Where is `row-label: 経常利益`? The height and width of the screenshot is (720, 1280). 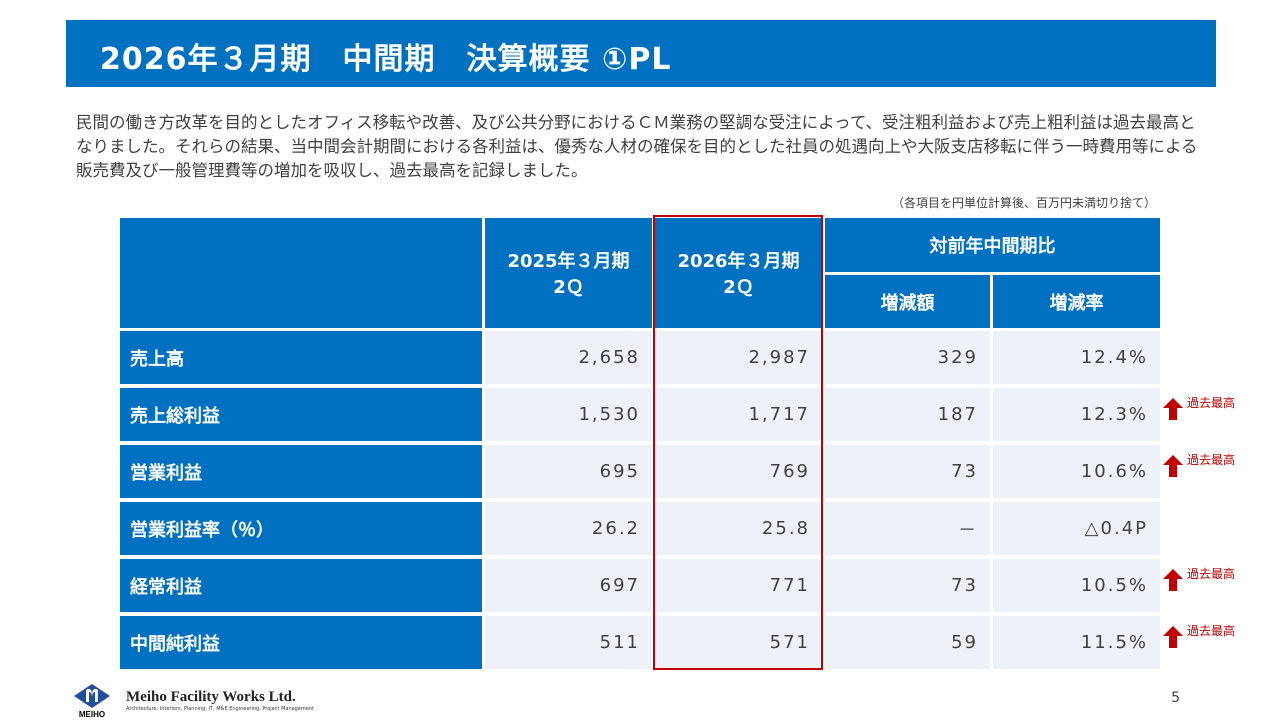 row-label: 経常利益 is located at coordinates (301, 585).